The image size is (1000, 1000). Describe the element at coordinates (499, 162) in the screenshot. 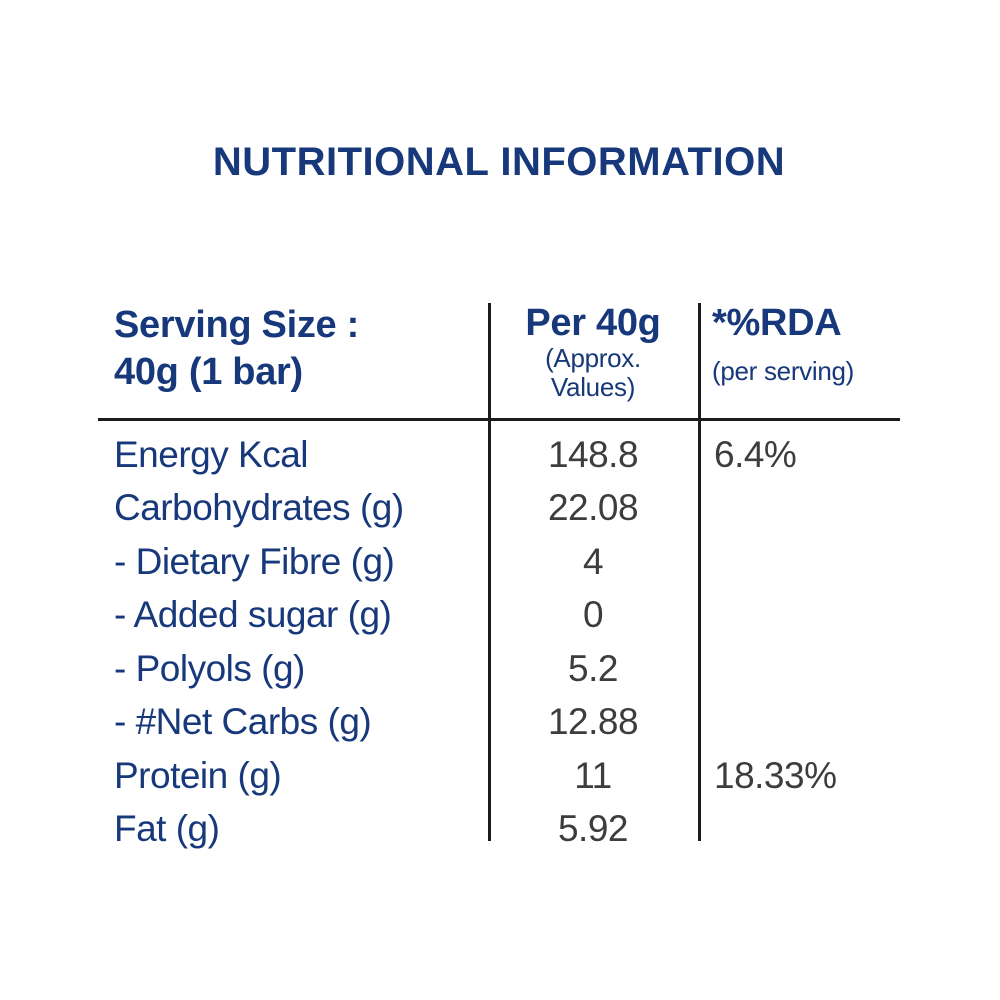

I see `page-title: NUTRITIONAL INFORMATION` at that location.